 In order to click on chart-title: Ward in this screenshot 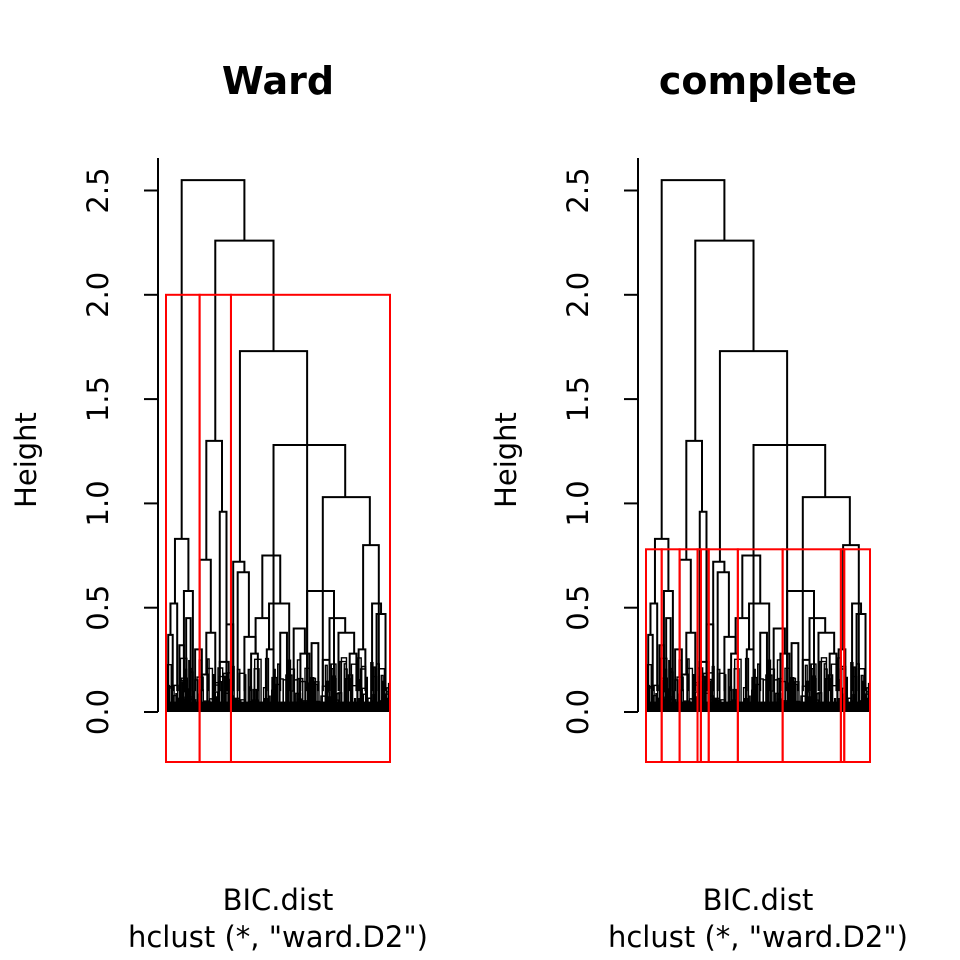, I will do `click(278, 81)`.